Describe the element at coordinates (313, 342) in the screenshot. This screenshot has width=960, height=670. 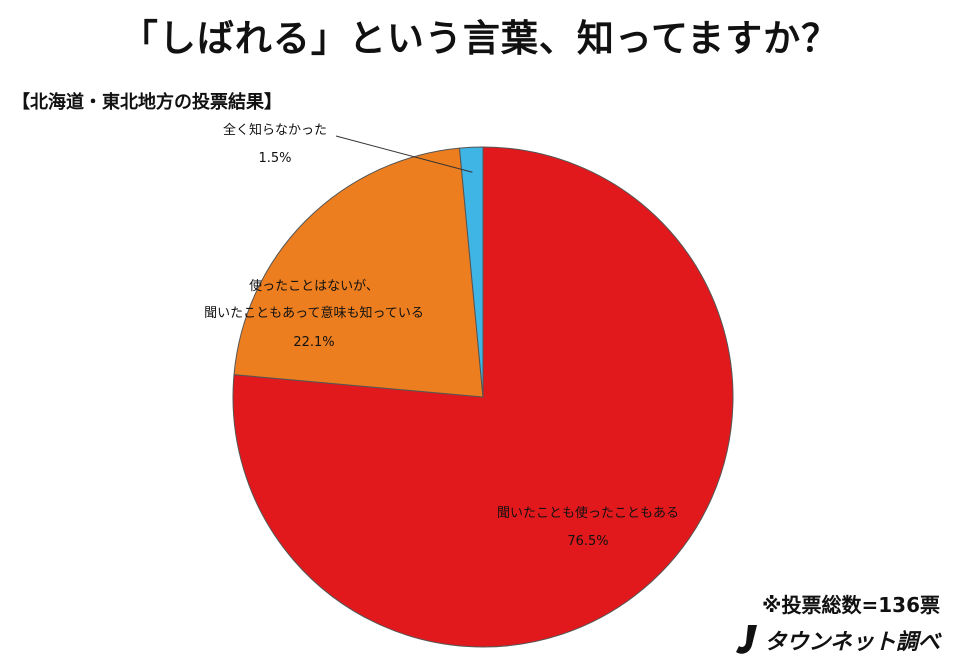
I see `slice-value-2: 22.1%` at that location.